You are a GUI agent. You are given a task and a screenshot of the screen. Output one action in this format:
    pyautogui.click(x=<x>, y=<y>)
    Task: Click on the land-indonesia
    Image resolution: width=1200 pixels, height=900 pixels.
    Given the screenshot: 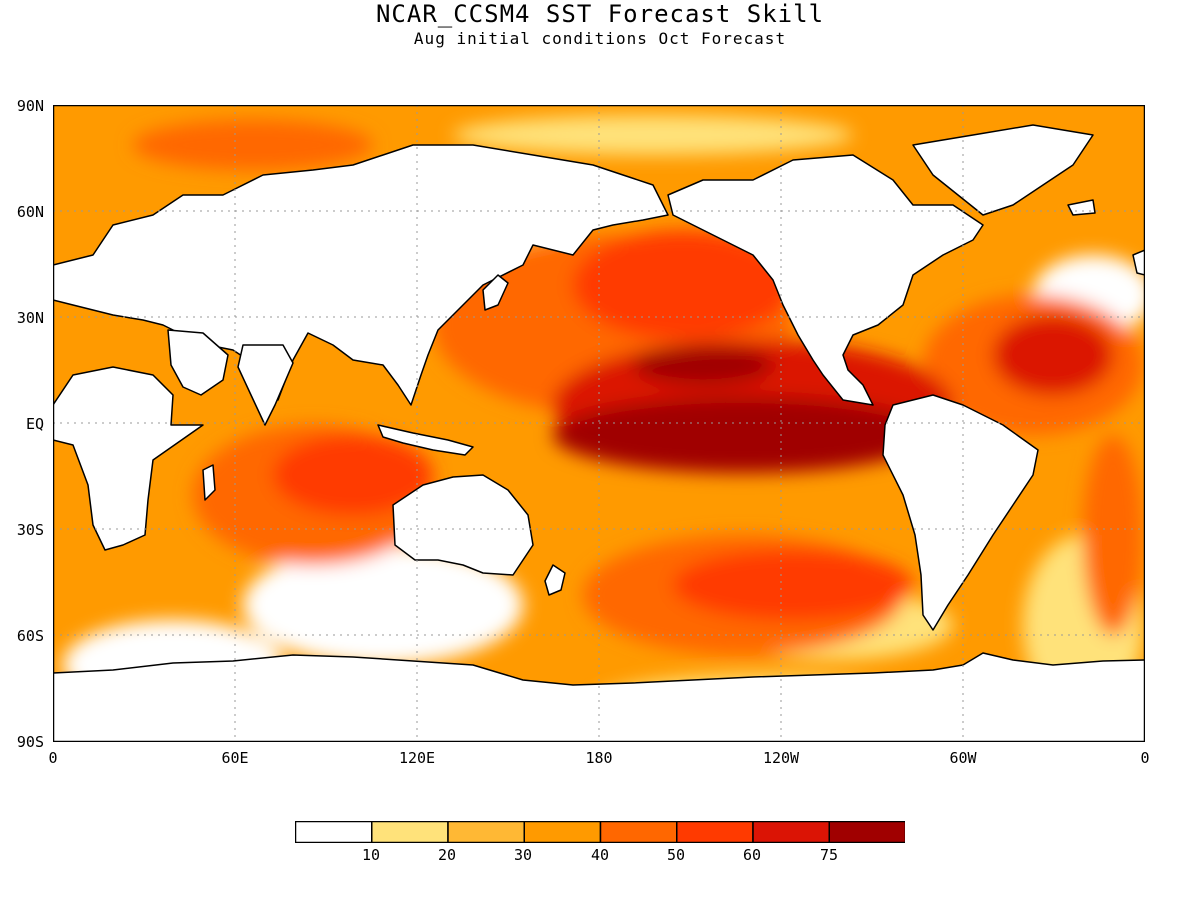 What is the action you would take?
    pyautogui.click(x=425, y=440)
    